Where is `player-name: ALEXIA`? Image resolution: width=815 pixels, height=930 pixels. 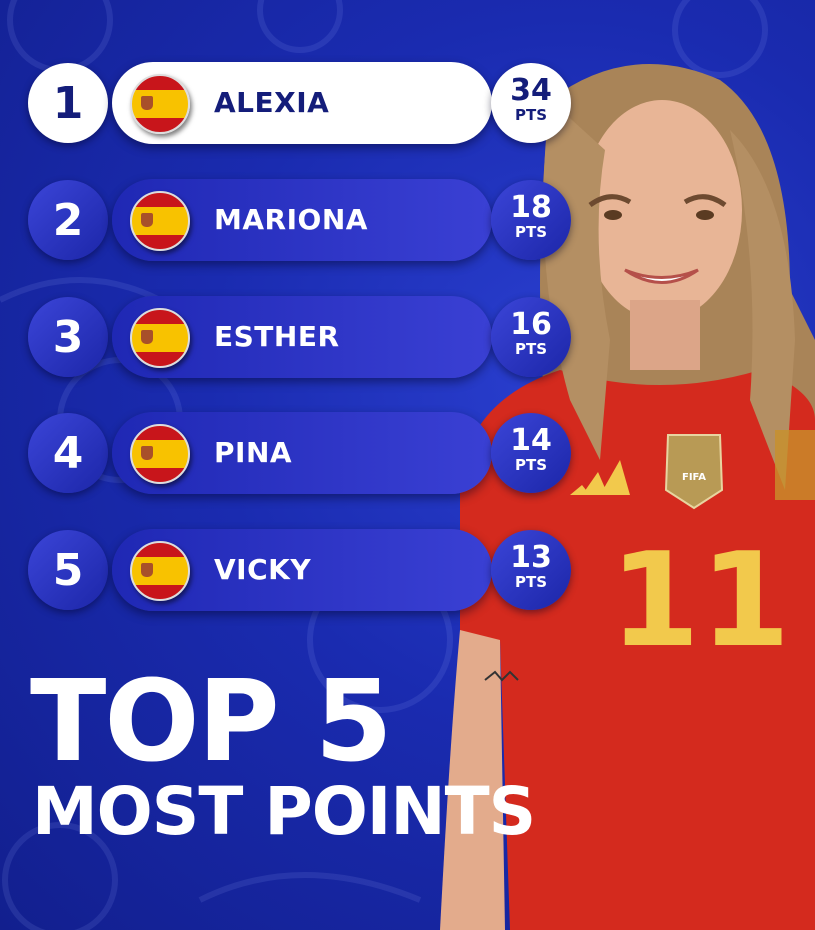 player-name: ALEXIA is located at coordinates (272, 102).